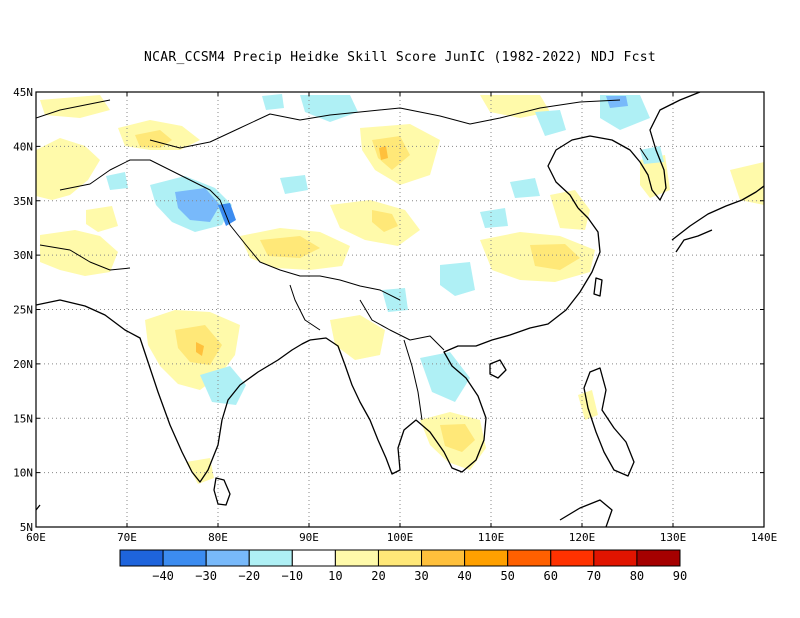  What do you see at coordinates (507, 576) in the screenshot?
I see `colorbar-label: 50` at bounding box center [507, 576].